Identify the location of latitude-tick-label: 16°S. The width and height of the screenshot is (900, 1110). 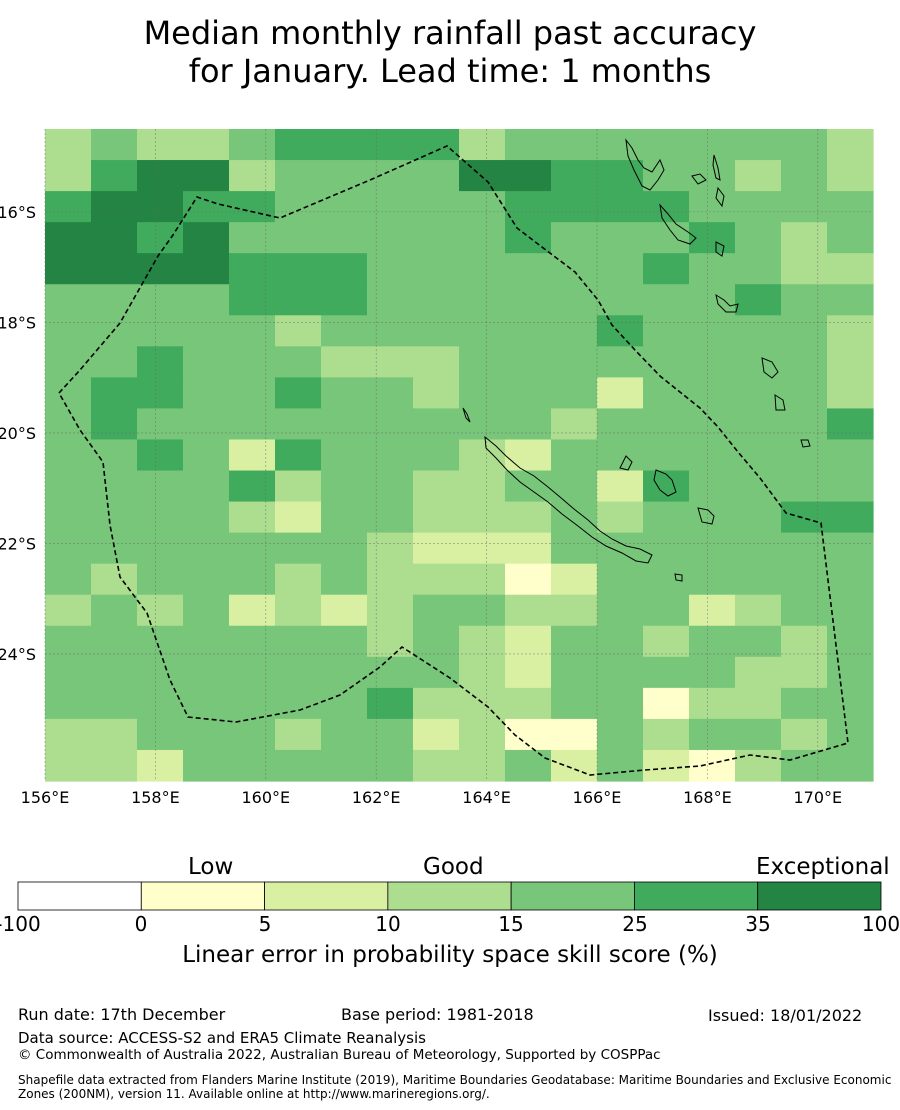
(18, 212).